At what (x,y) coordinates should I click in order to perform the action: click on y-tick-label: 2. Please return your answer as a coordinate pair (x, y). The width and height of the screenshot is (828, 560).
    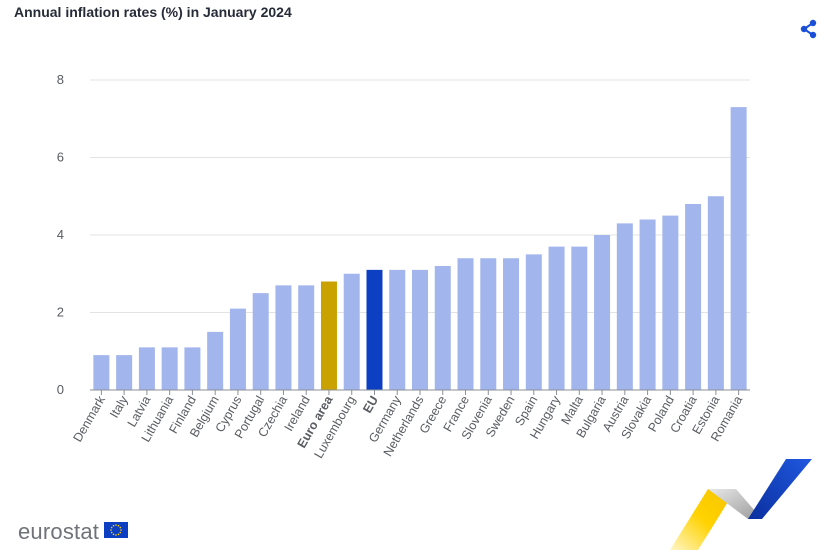
    Looking at the image, I should click on (60, 312).